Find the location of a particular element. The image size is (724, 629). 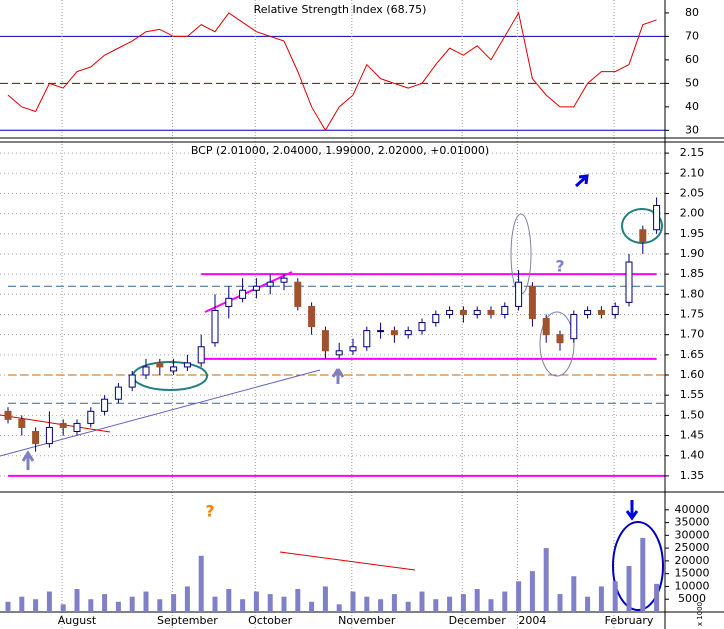

y-tick-label: 2.05 is located at coordinates (692, 192).